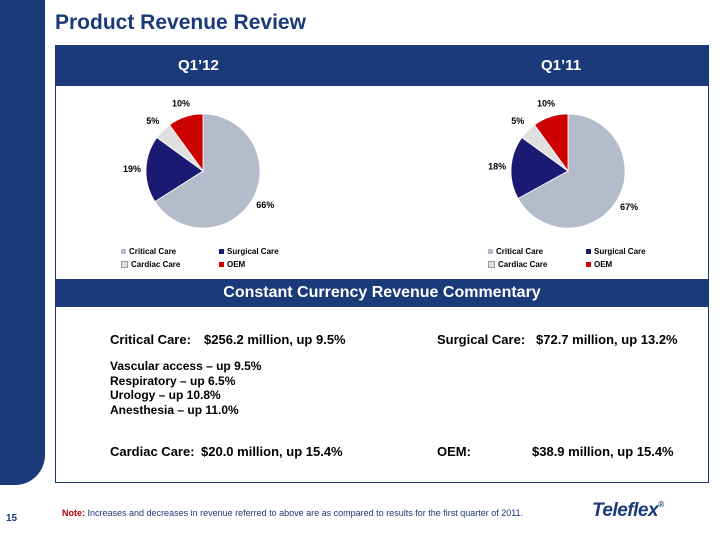 The image size is (720, 540). I want to click on critical-care-value: $256.2 million, up 9.5%, so click(275, 339).